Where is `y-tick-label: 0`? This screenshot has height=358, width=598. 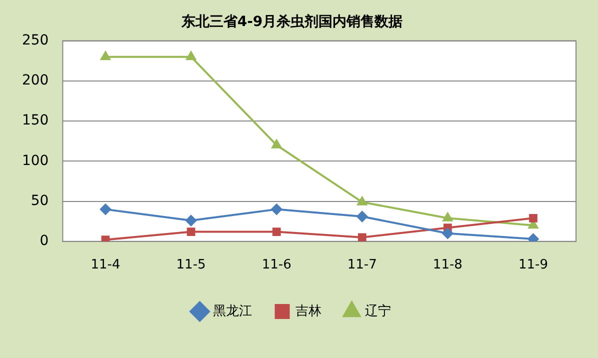 y-tick-label: 0 is located at coordinates (44, 241).